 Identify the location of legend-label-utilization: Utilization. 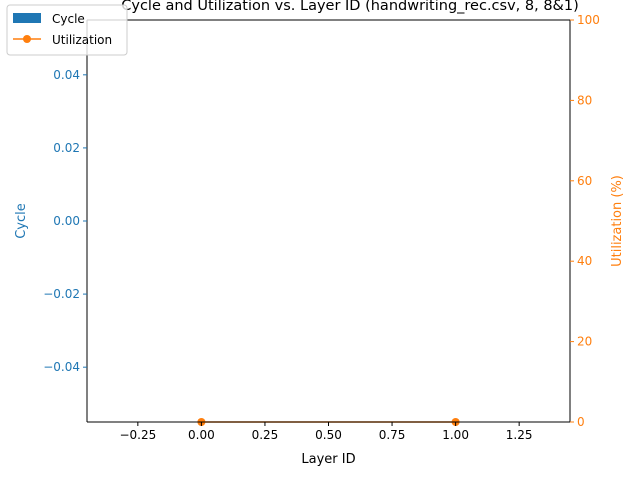
(82, 40).